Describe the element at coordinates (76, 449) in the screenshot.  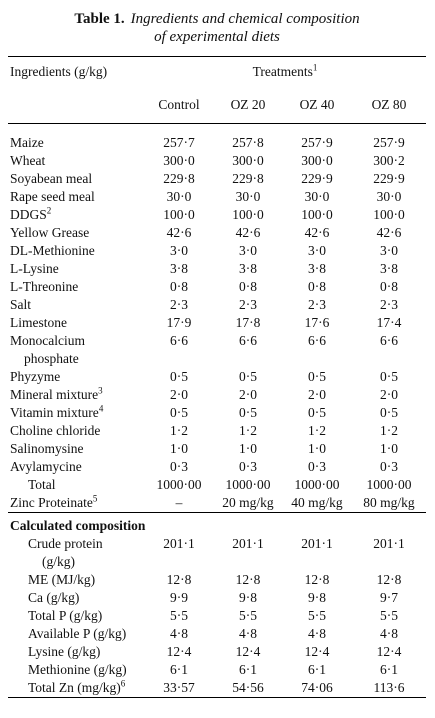
I see `row-label: Salinomysine` at that location.